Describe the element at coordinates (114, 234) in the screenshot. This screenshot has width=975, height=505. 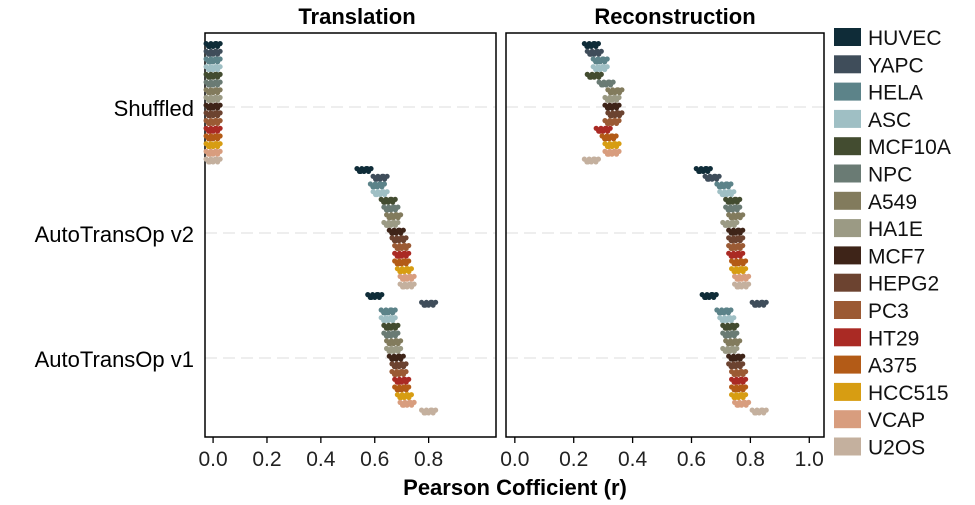
I see `group-label-autotransop-v2: AutoTransOp v2` at that location.